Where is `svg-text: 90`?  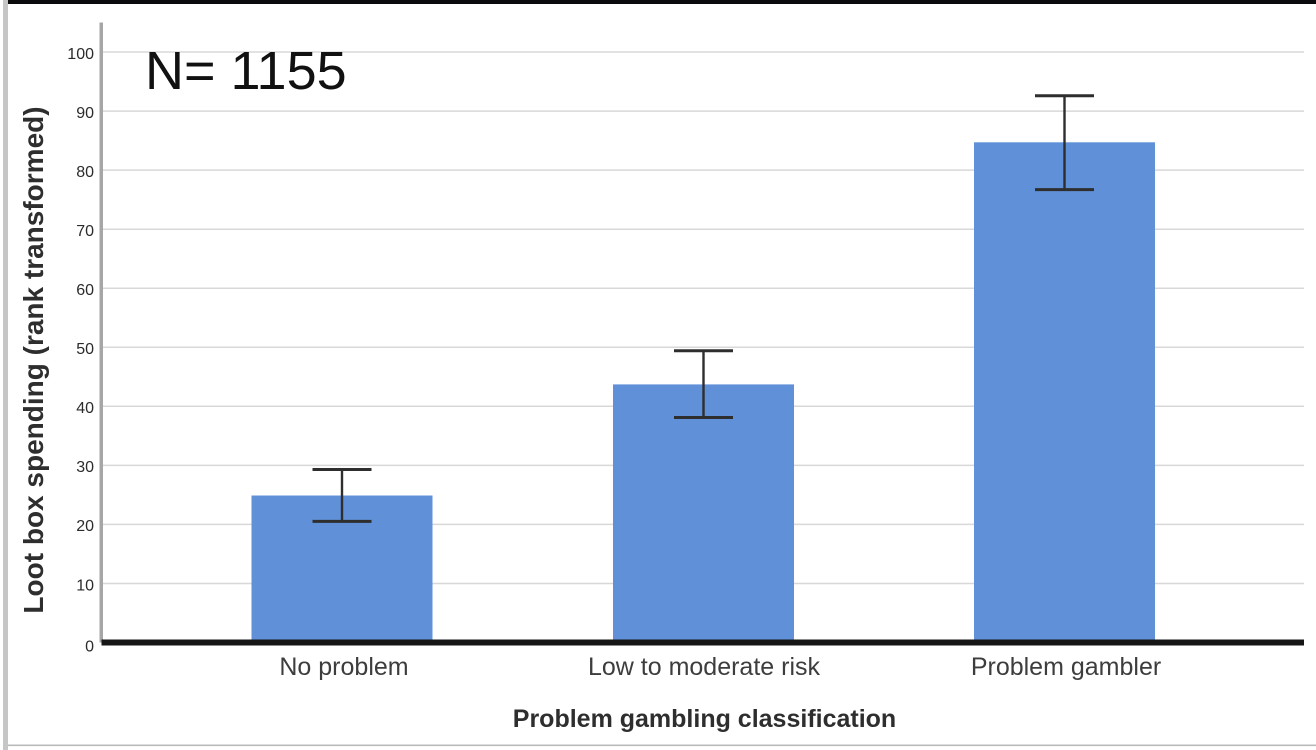 svg-text: 90 is located at coordinates (85, 113).